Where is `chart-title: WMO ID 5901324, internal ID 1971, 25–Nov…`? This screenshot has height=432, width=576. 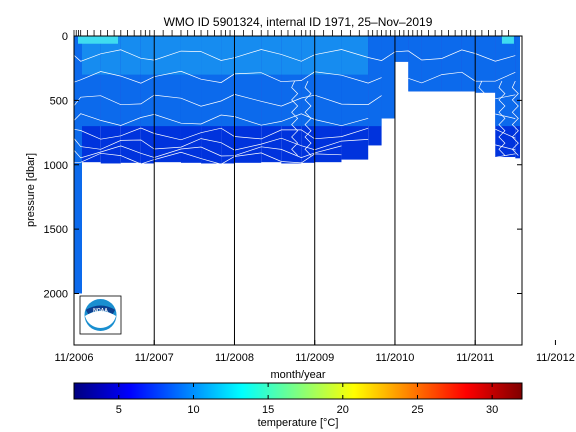 chart-title: WMO ID 5901324, internal ID 1971, 25–Nov… is located at coordinates (298, 22).